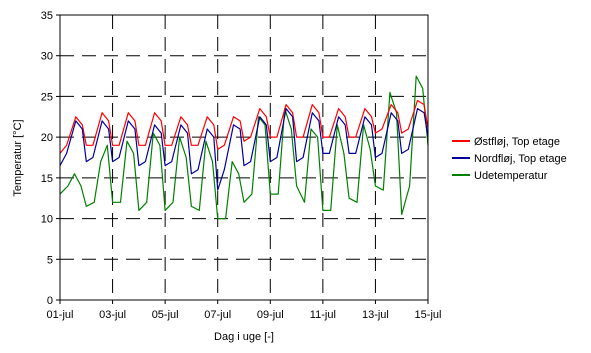 The image size is (591, 353). Describe the element at coordinates (112, 315) in the screenshot. I see `x-tick-label: 03-jul` at that location.